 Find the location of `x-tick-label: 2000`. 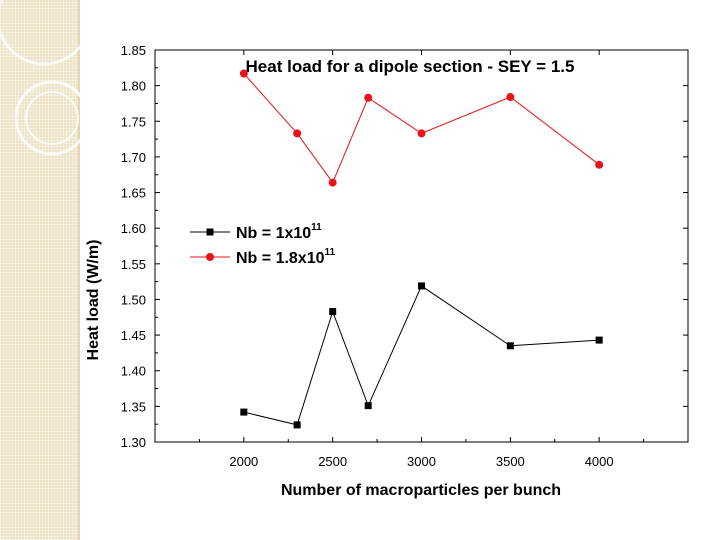

x-tick-label: 2000 is located at coordinates (243, 461).